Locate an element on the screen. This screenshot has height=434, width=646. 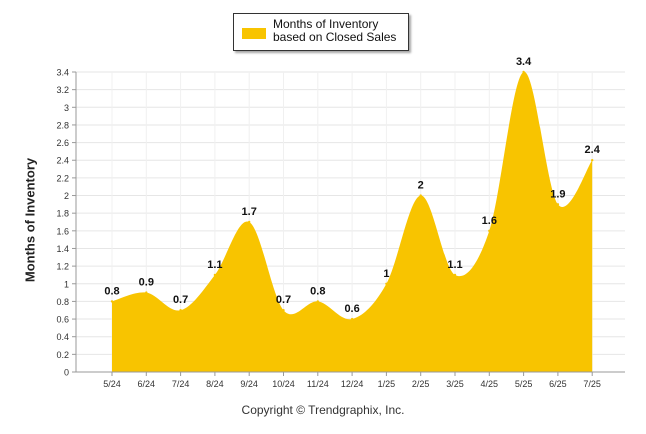
y-tick-label: 3.2 is located at coordinates (62, 90).